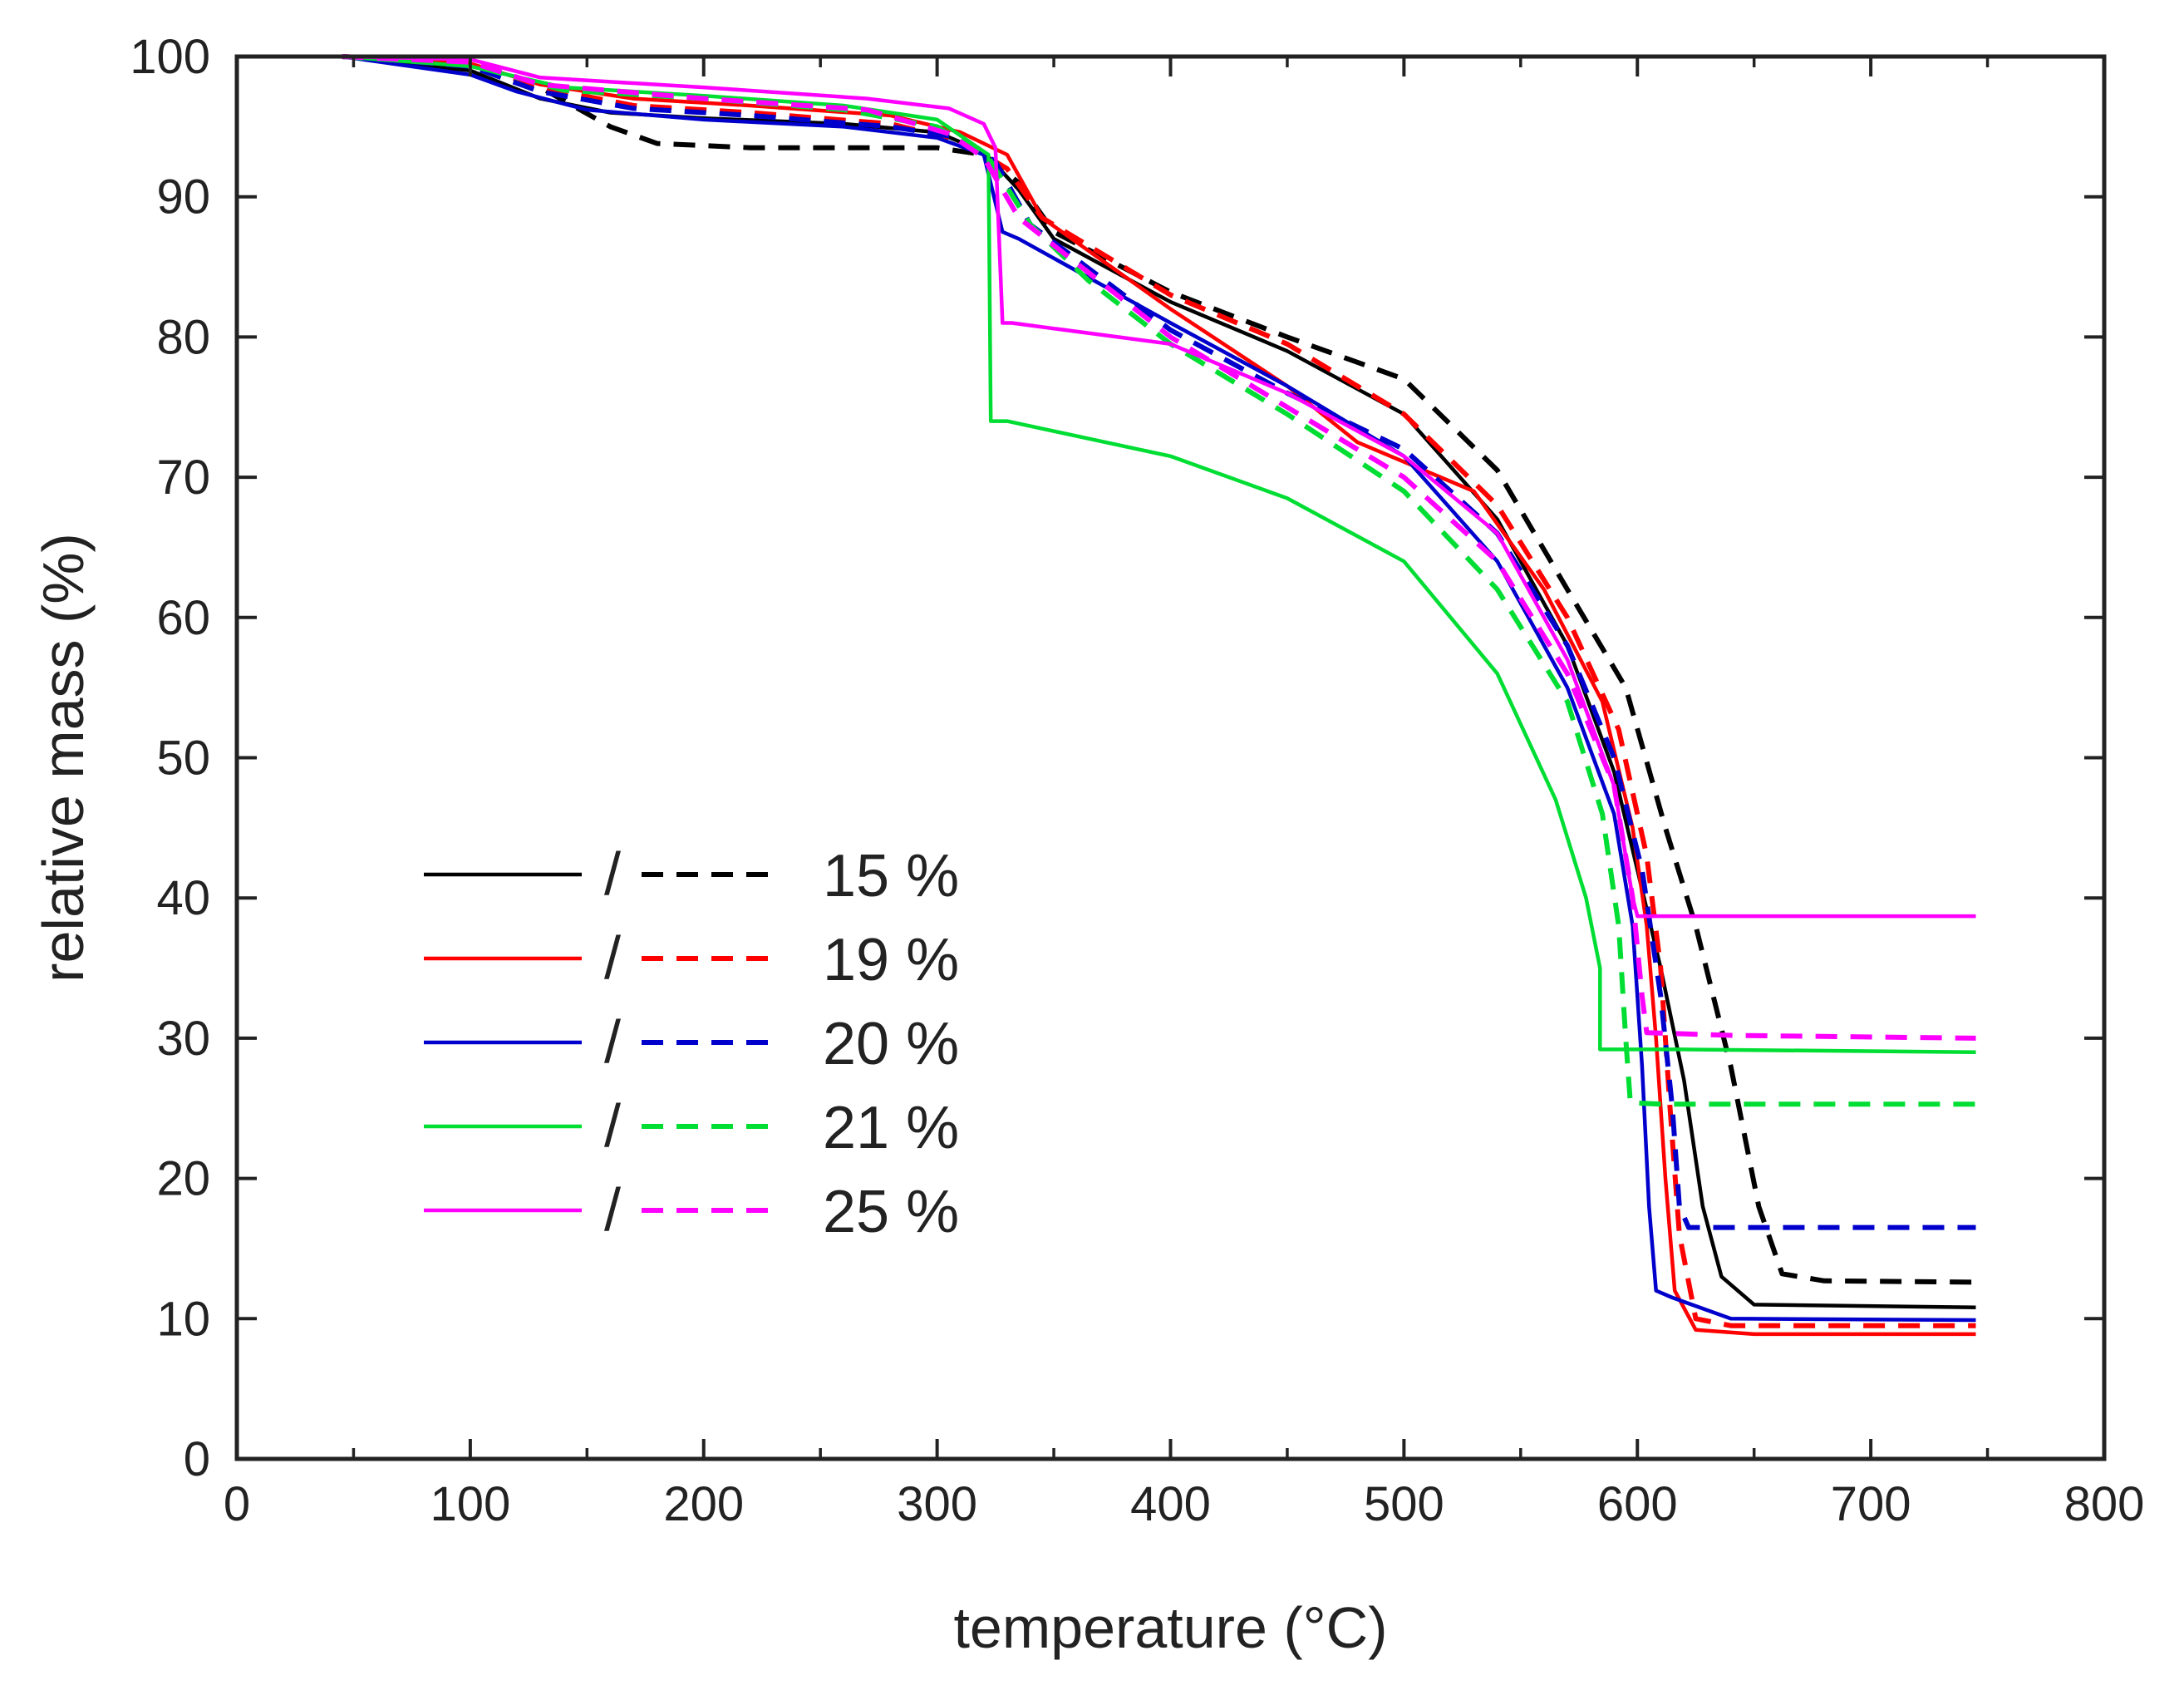 The width and height of the screenshot is (2184, 1690). What do you see at coordinates (183, 478) in the screenshot?
I see `y-tick-label: 70` at bounding box center [183, 478].